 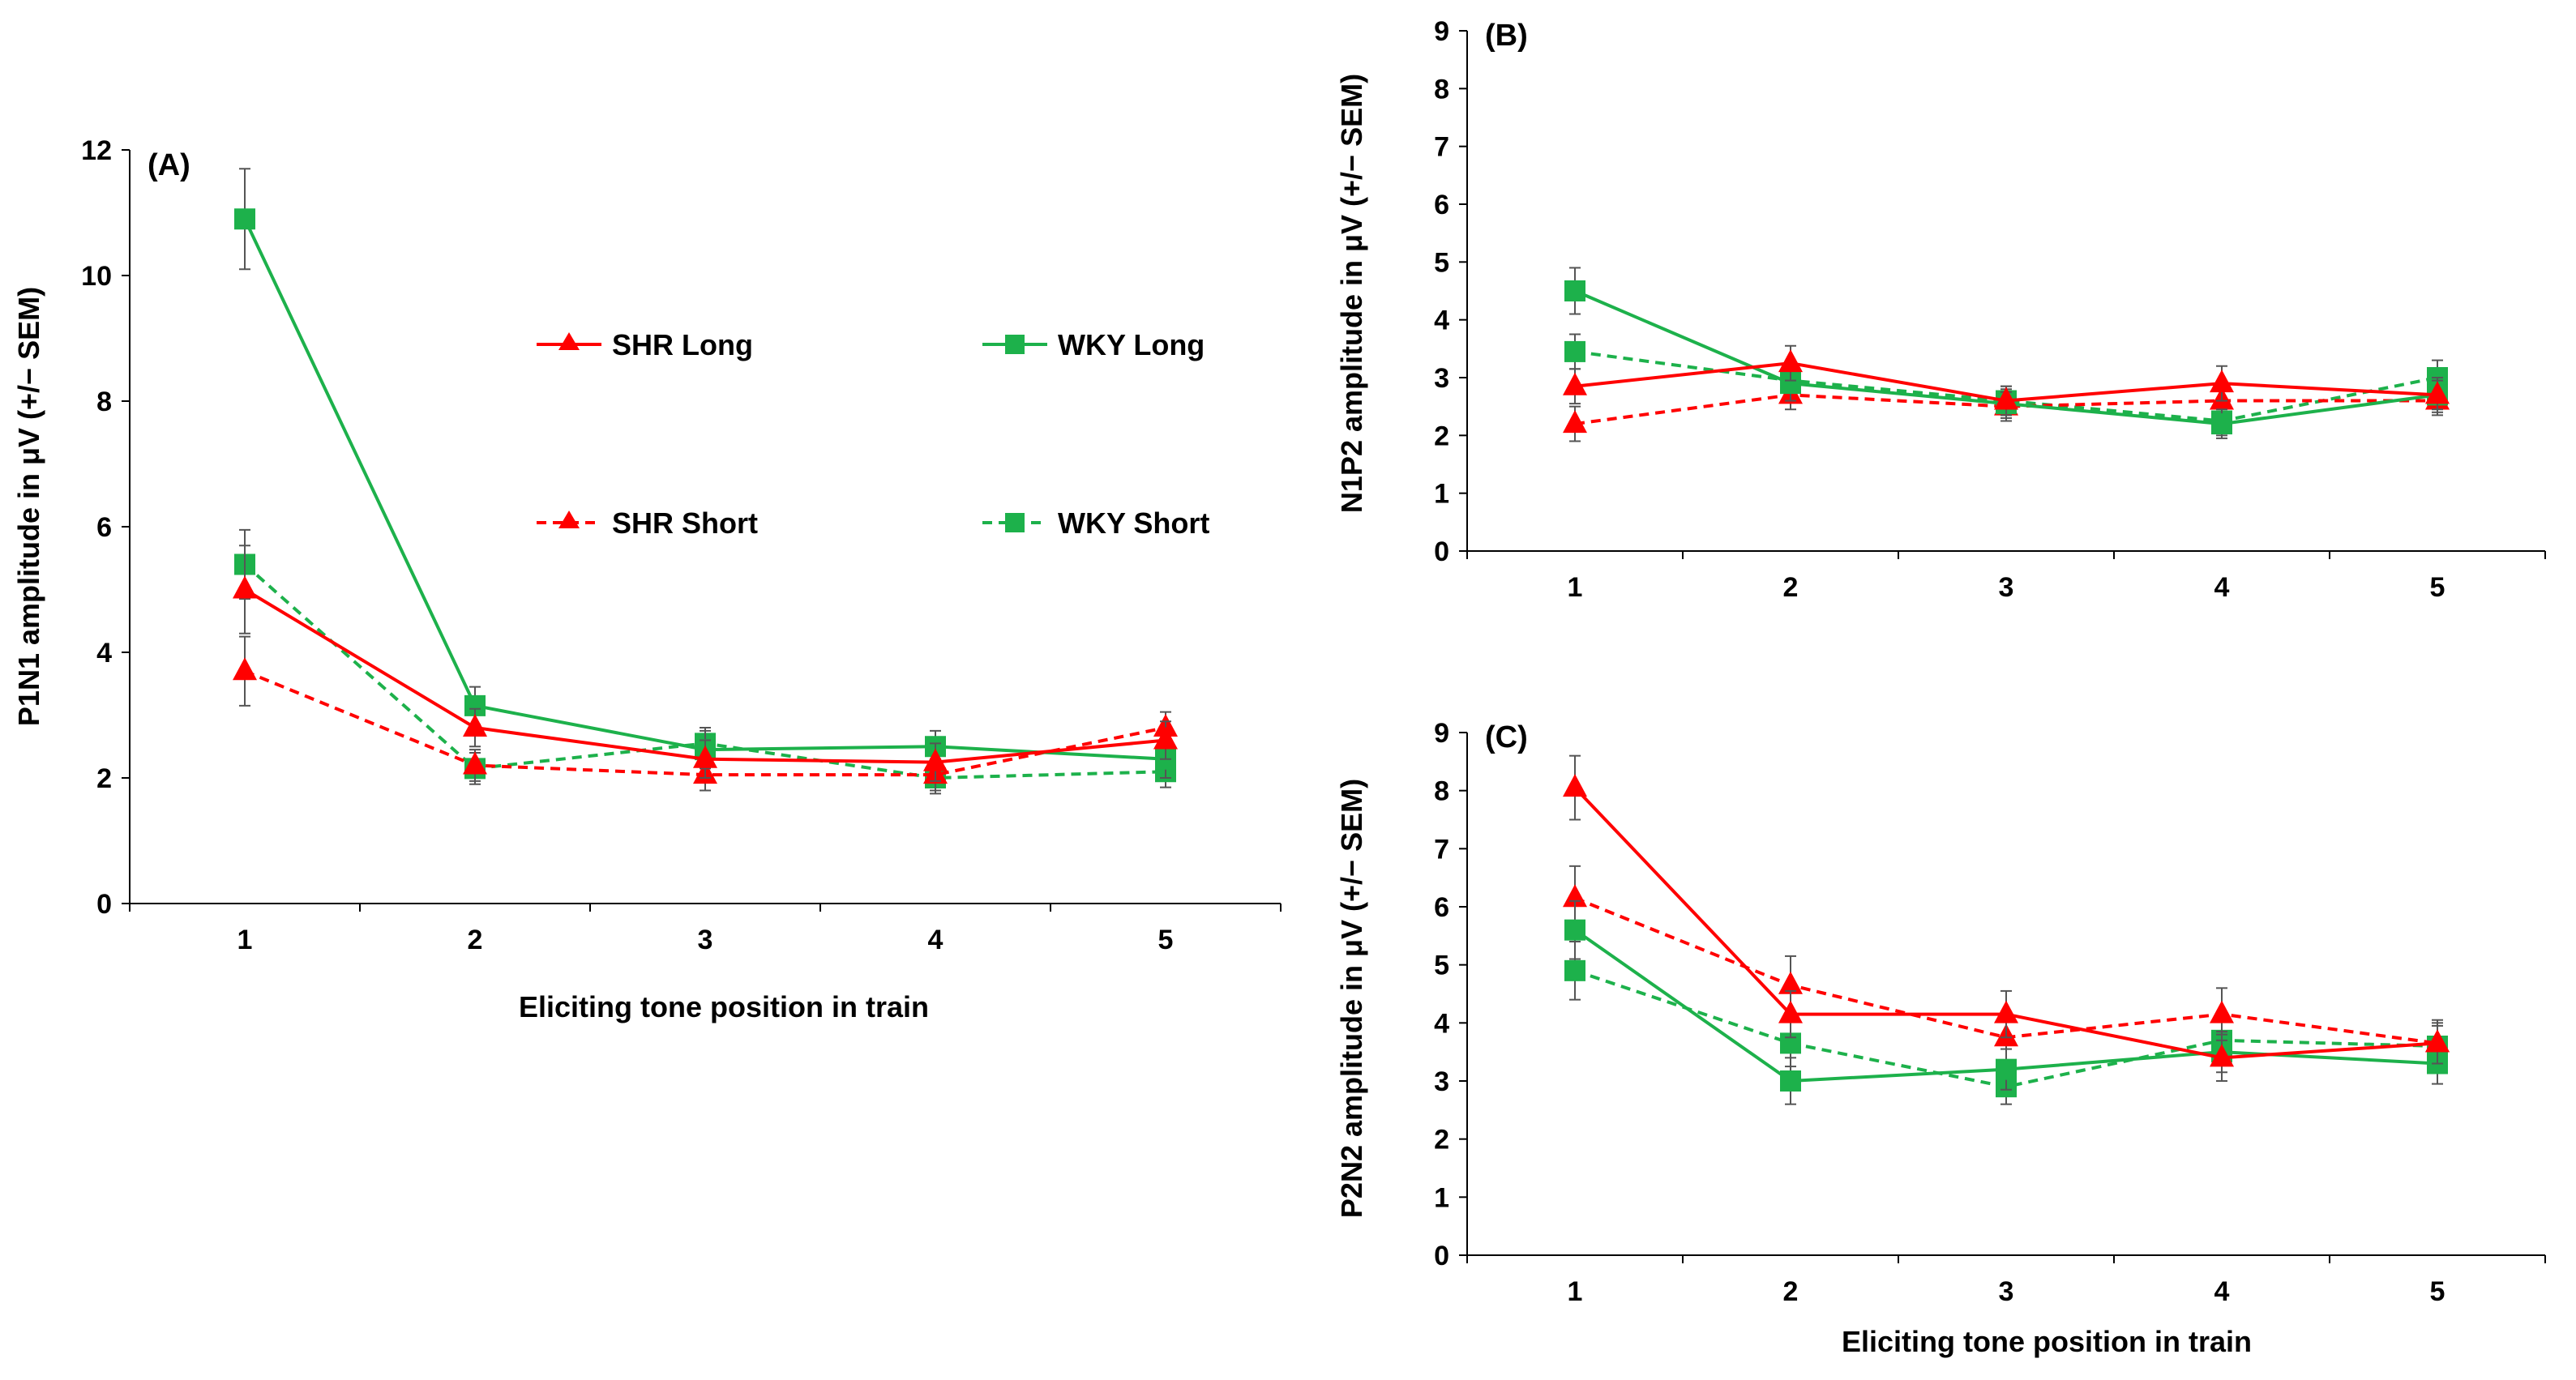 I want to click on panel-c-x-tick-label: 5, so click(x=2437, y=1291).